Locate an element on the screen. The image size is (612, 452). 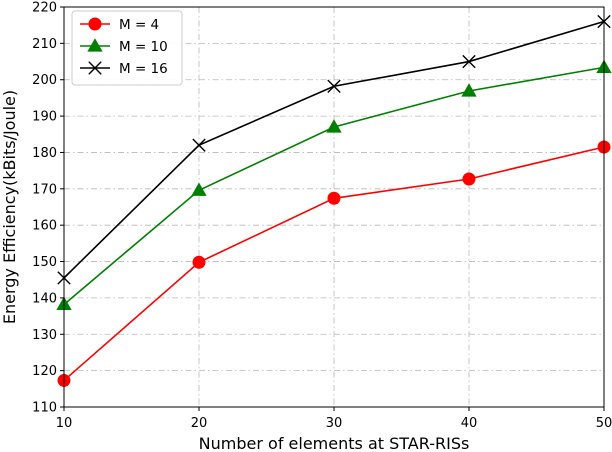
legend: M = 4 M = 10 M = 16 is located at coordinates (127, 48).